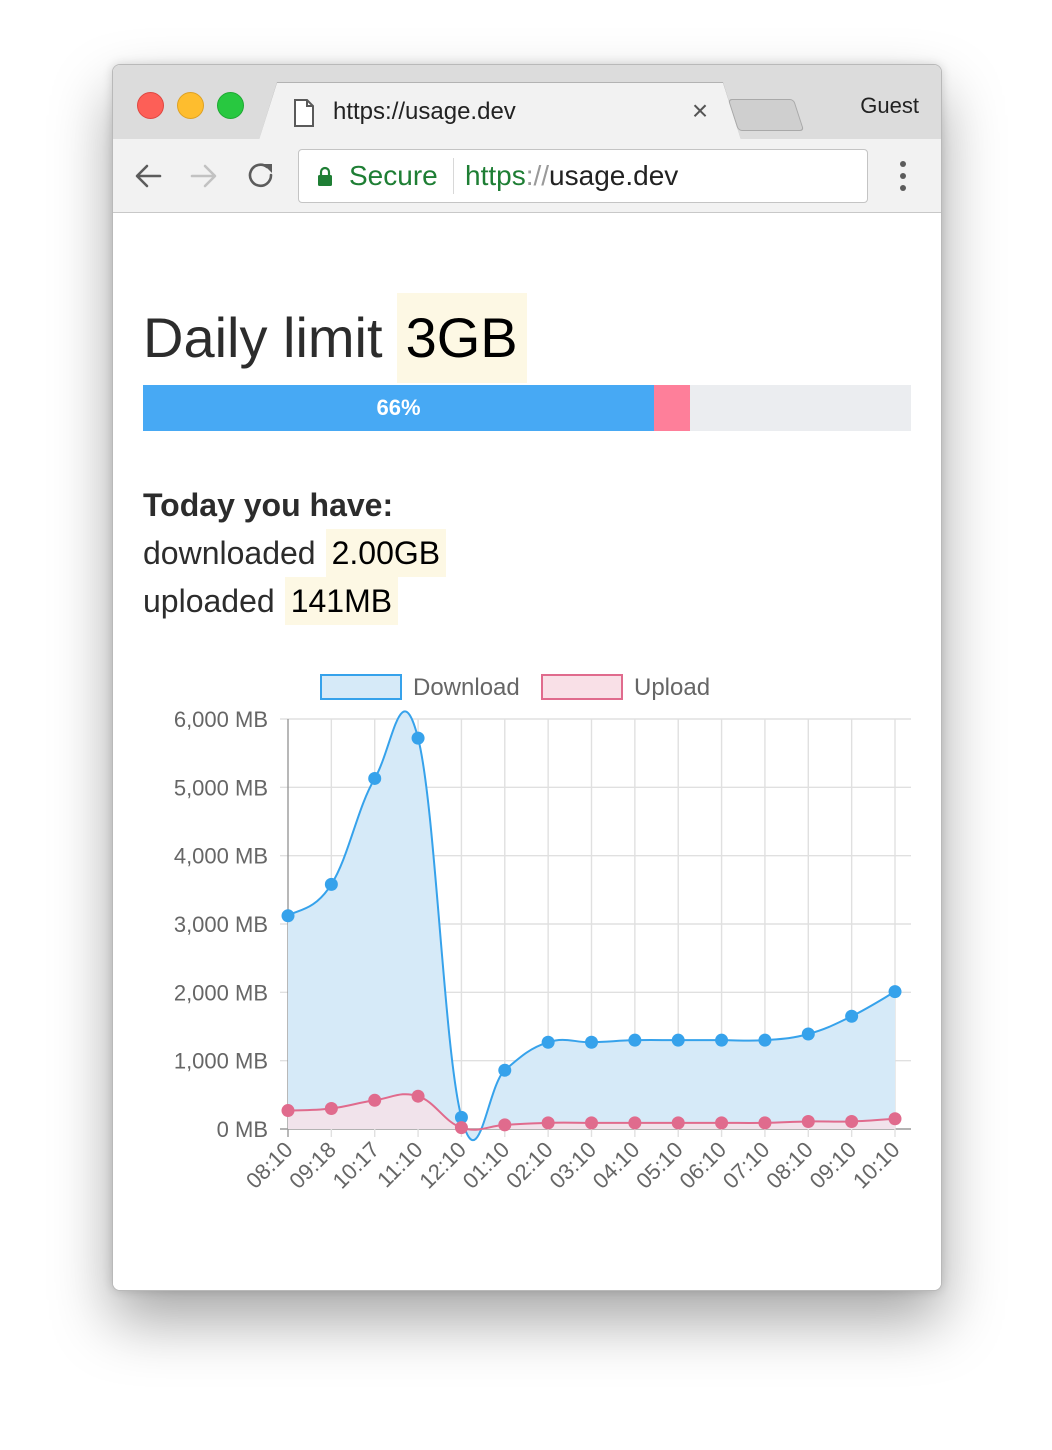  I want to click on uploaded-line: uploaded 141MB, so click(294, 601).